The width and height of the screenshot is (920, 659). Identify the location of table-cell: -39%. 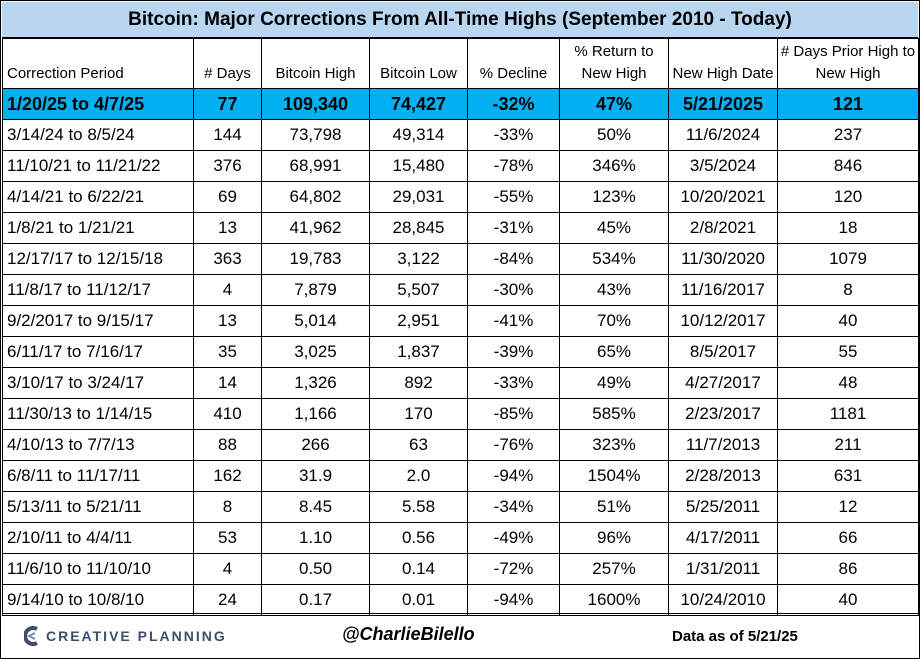
(513, 352).